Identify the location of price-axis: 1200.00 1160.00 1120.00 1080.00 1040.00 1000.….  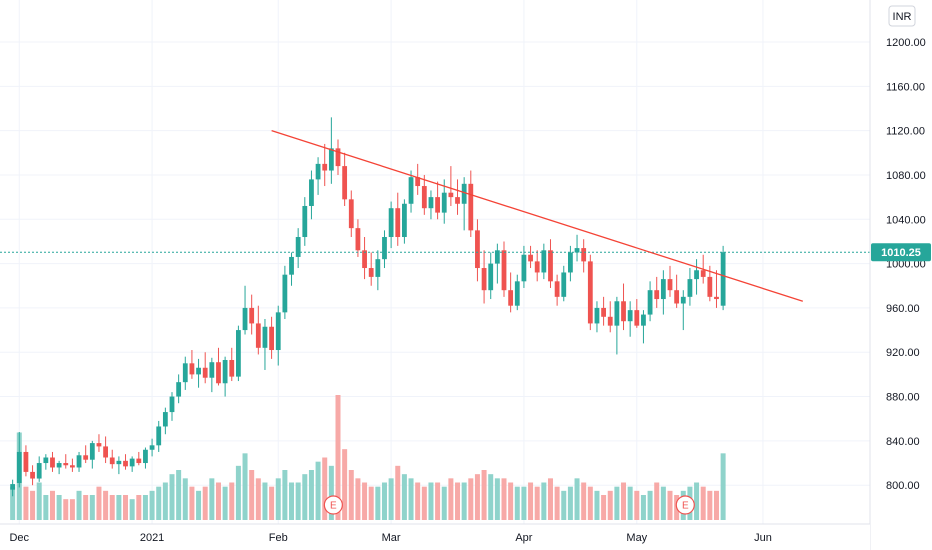
(906, 264).